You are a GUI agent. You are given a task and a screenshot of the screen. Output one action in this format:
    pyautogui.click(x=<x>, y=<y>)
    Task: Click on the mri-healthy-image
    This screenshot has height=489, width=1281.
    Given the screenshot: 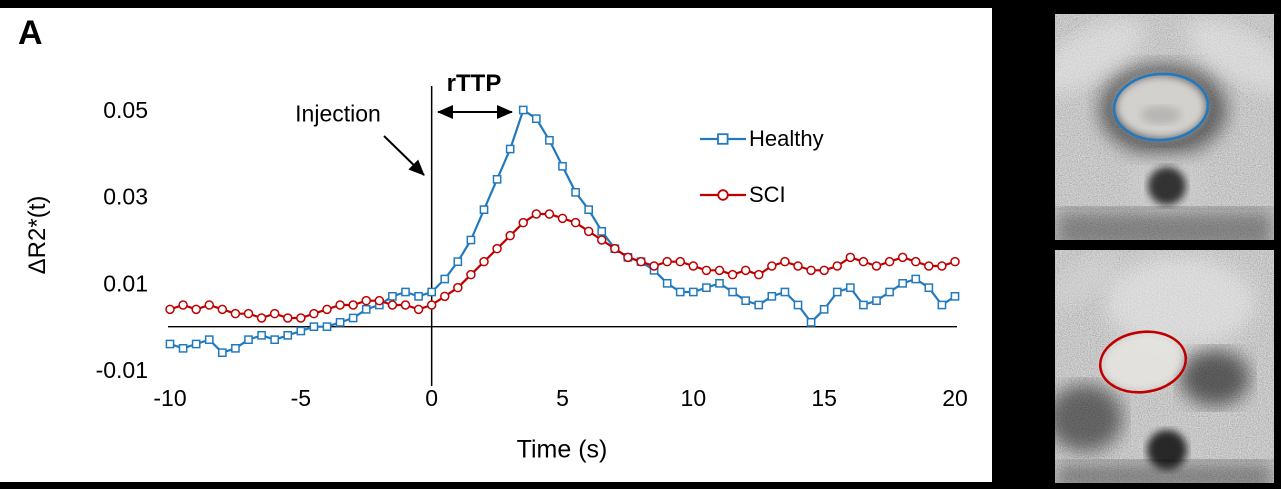 What is the action you would take?
    pyautogui.click(x=1164, y=127)
    